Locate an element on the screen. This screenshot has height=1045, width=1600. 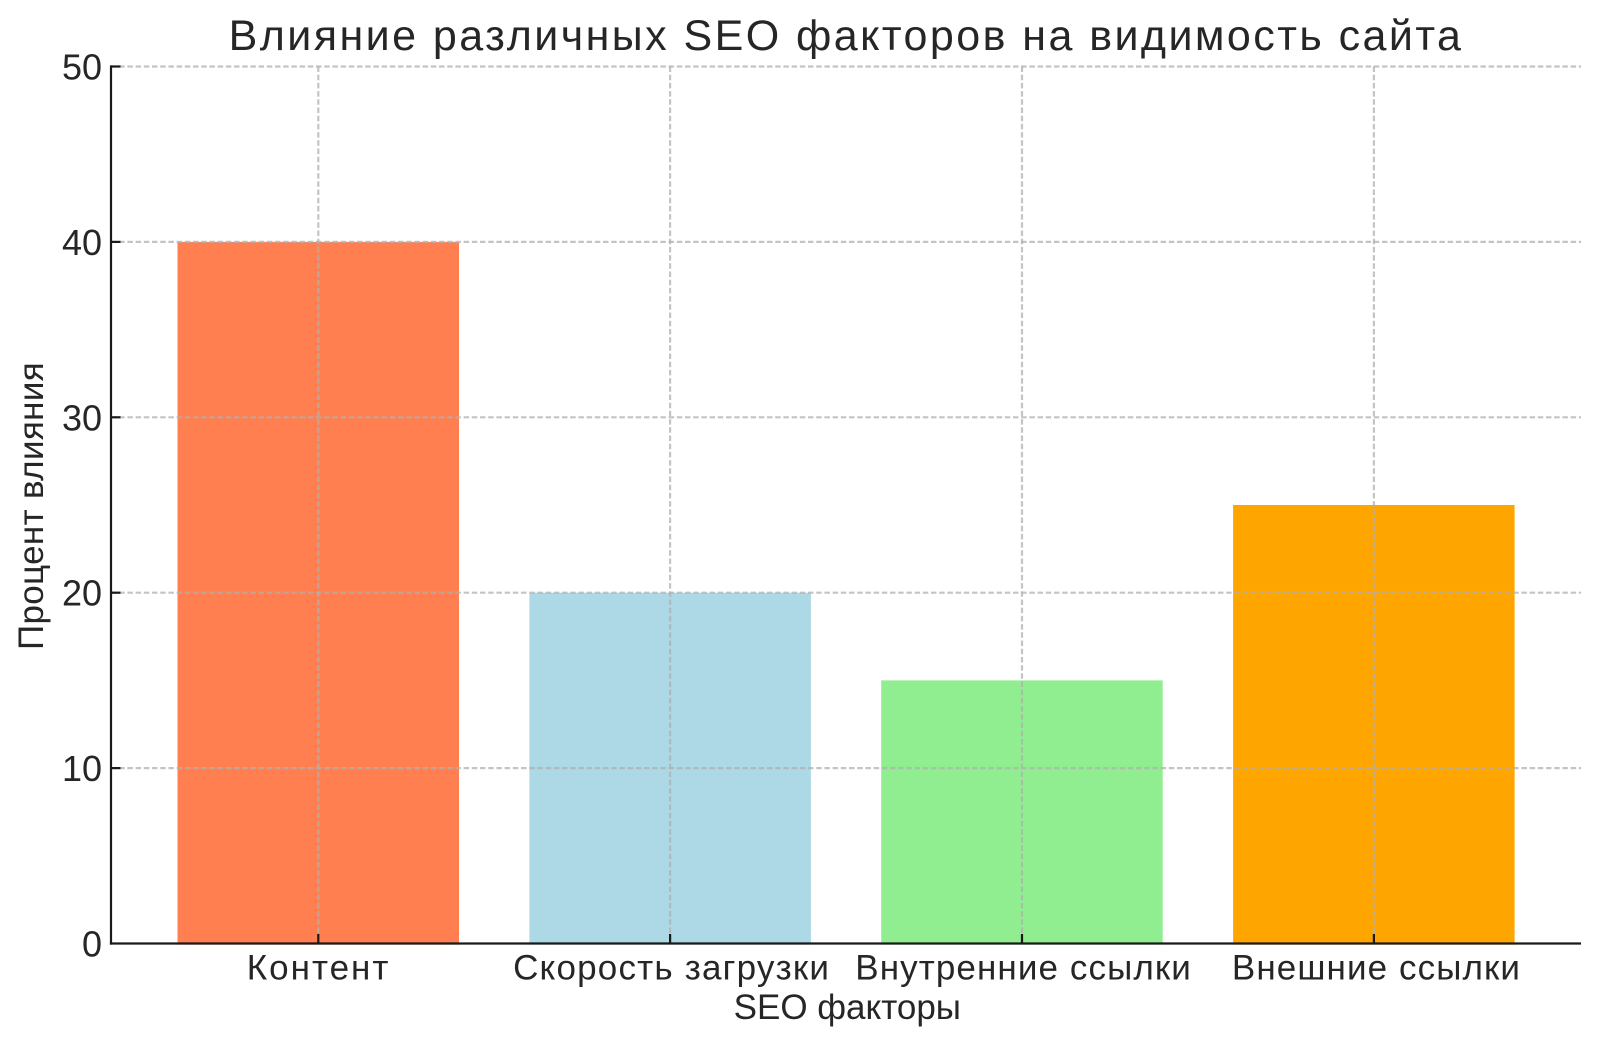
svg-text: 30 is located at coordinates (82, 417).